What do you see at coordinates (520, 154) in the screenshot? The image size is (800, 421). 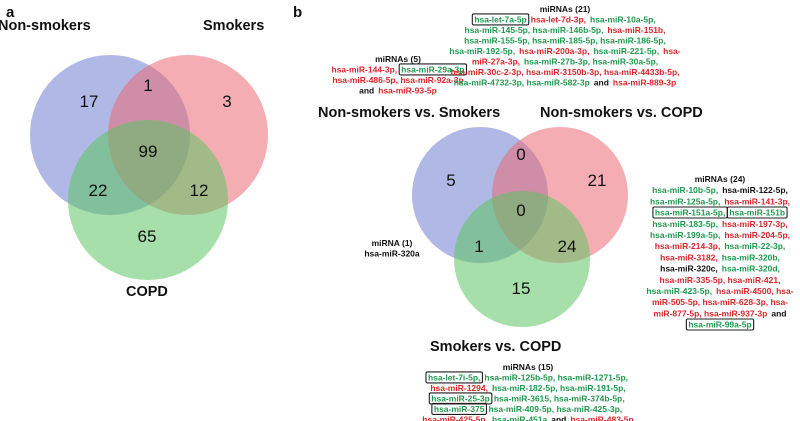 I see `panel-b-count-ab: 0` at bounding box center [520, 154].